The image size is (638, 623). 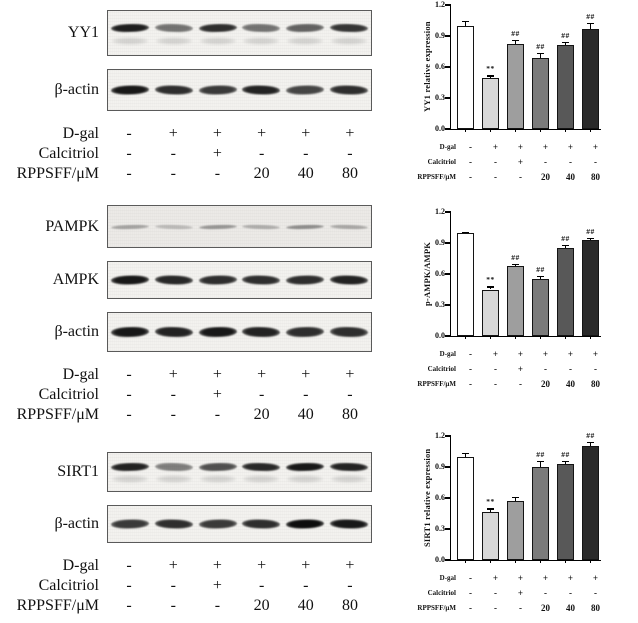 I want to click on chart-treatment-value: 20, so click(x=545, y=607).